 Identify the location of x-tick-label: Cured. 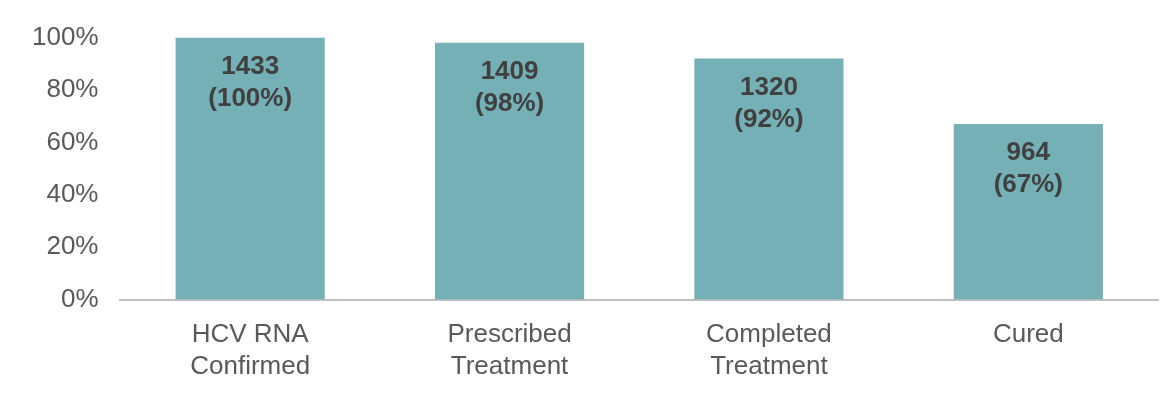
(1028, 333).